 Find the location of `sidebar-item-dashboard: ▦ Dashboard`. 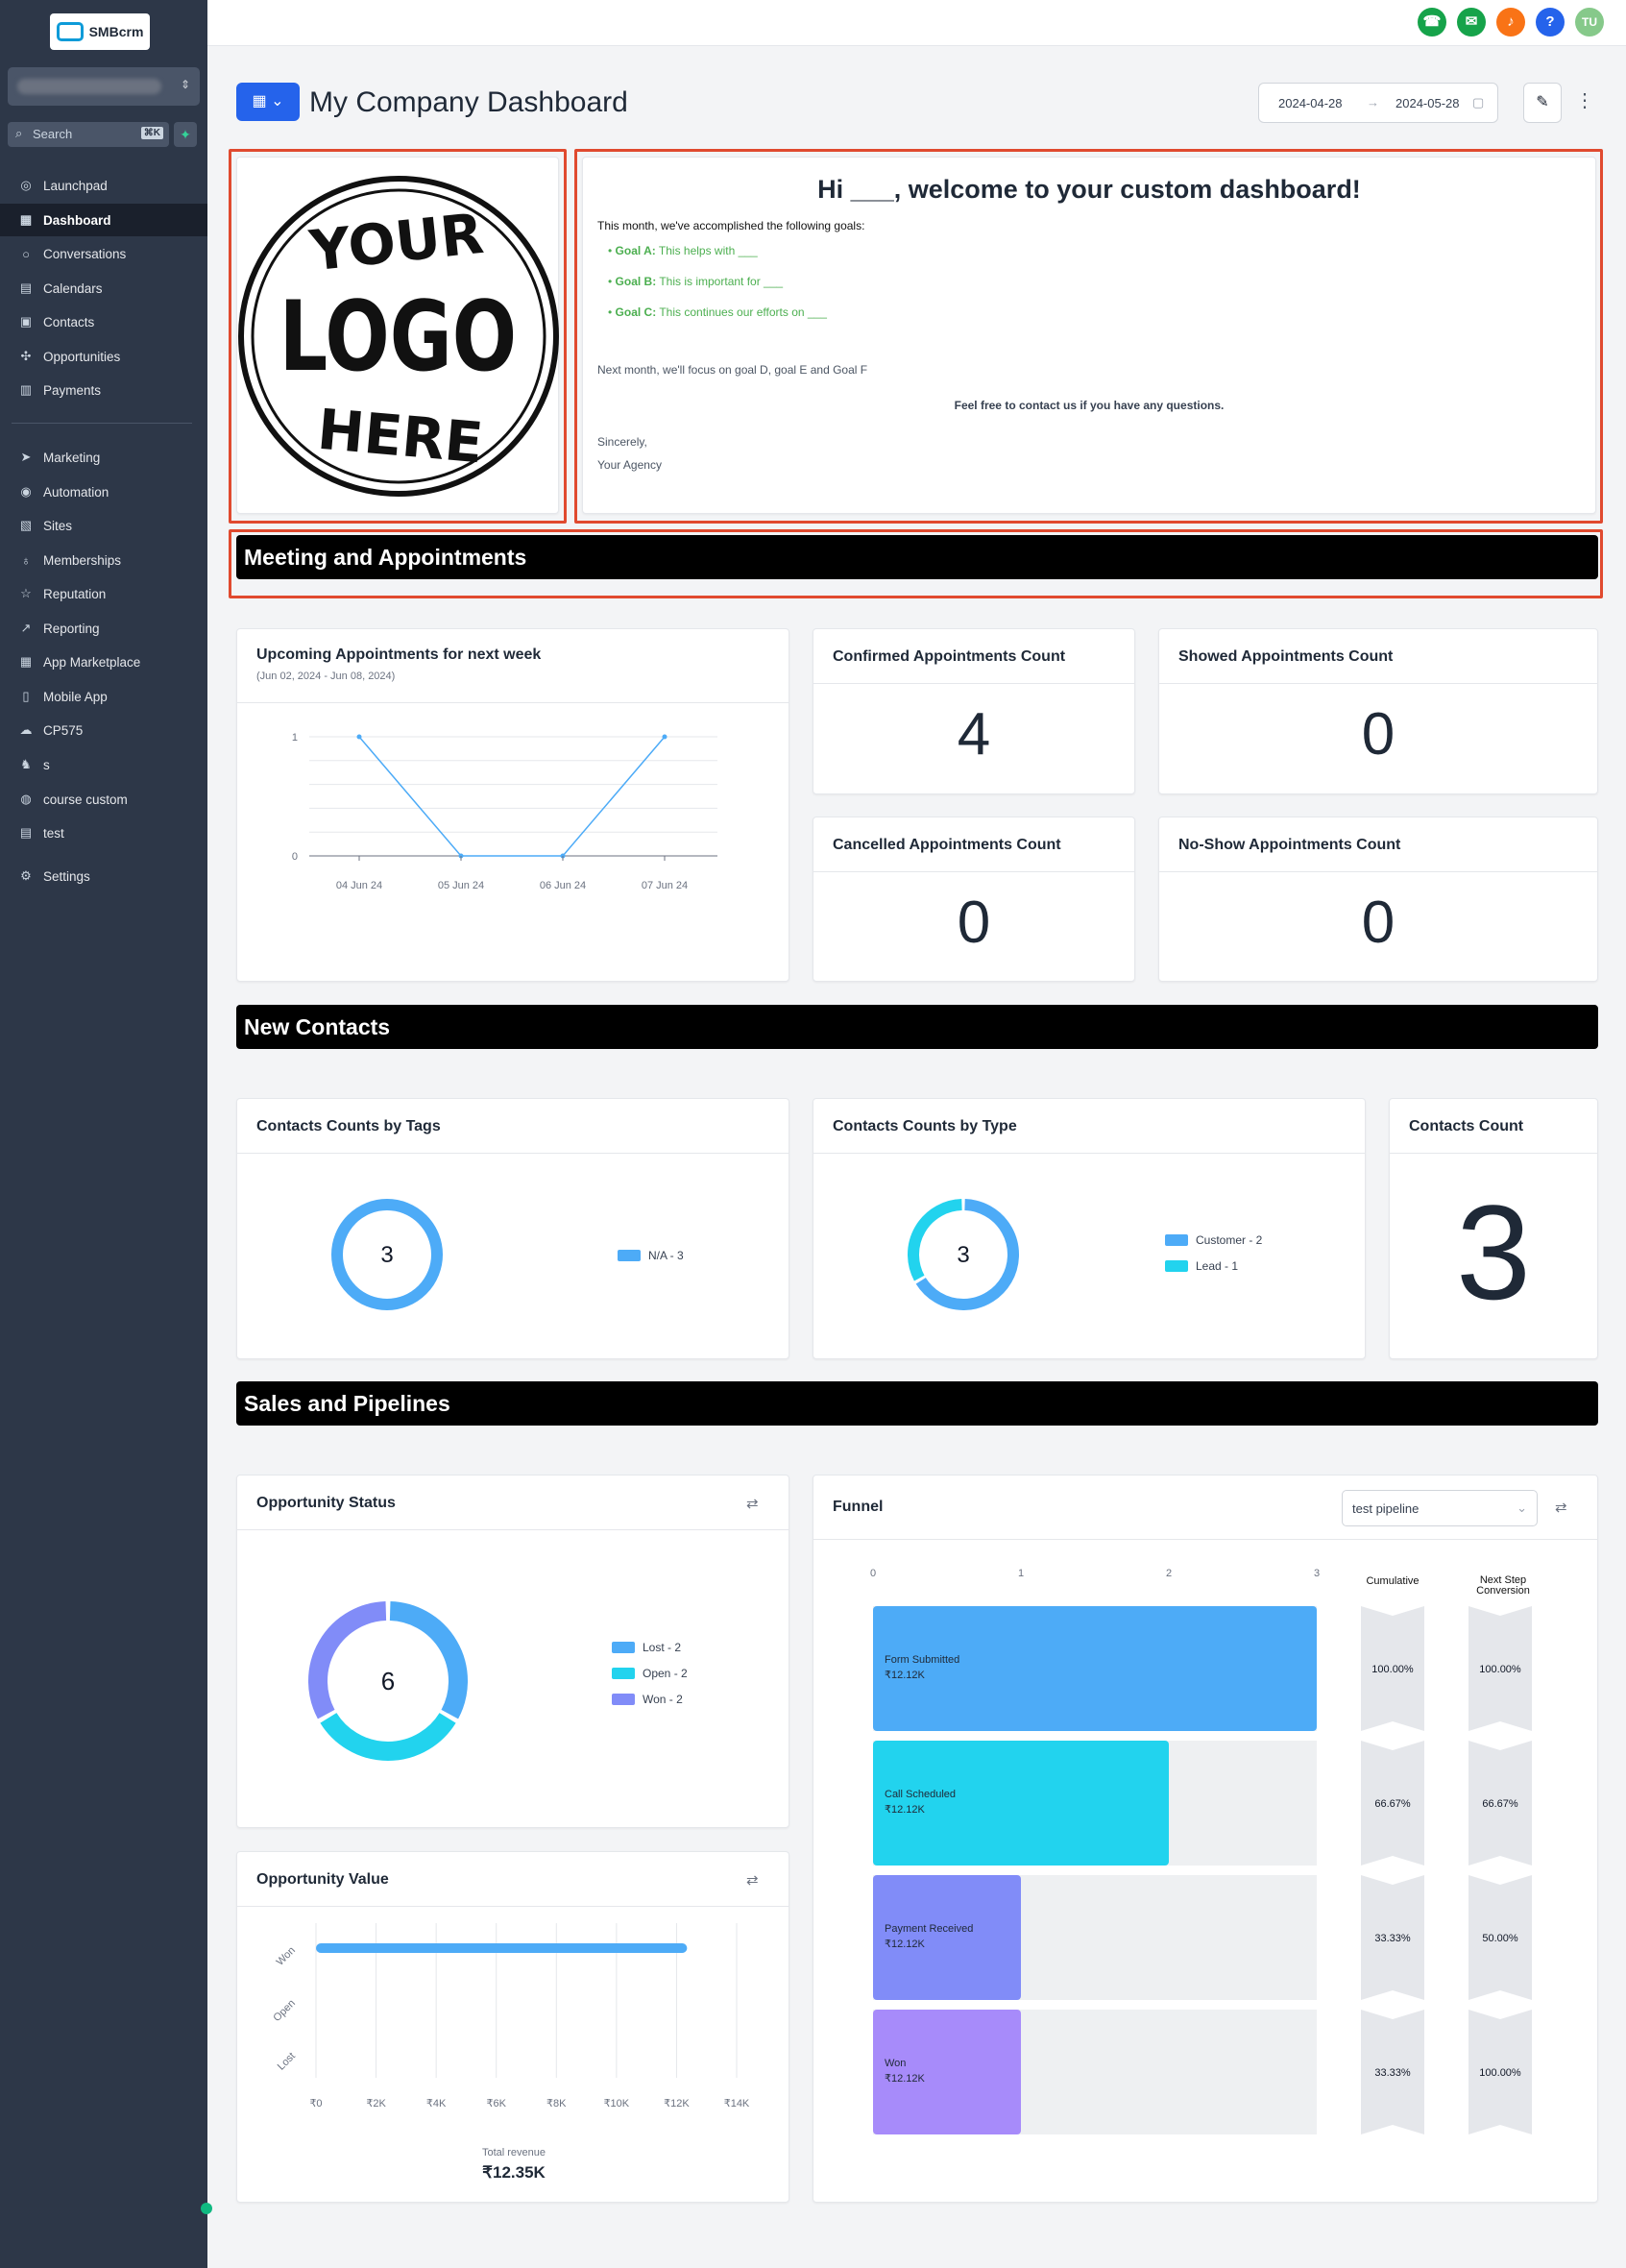

sidebar-item-dashboard: ▦ Dashboard is located at coordinates (103, 220).